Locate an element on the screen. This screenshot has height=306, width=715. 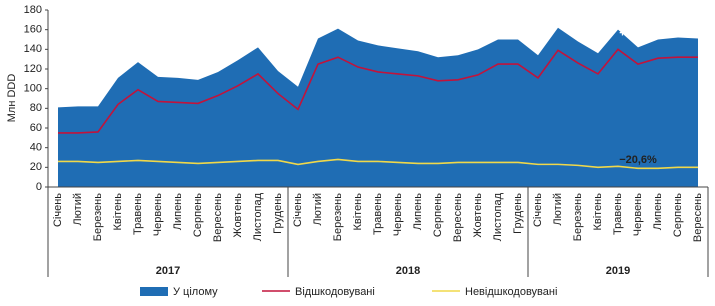
y-tick-label: 100 is located at coordinates (33, 89).